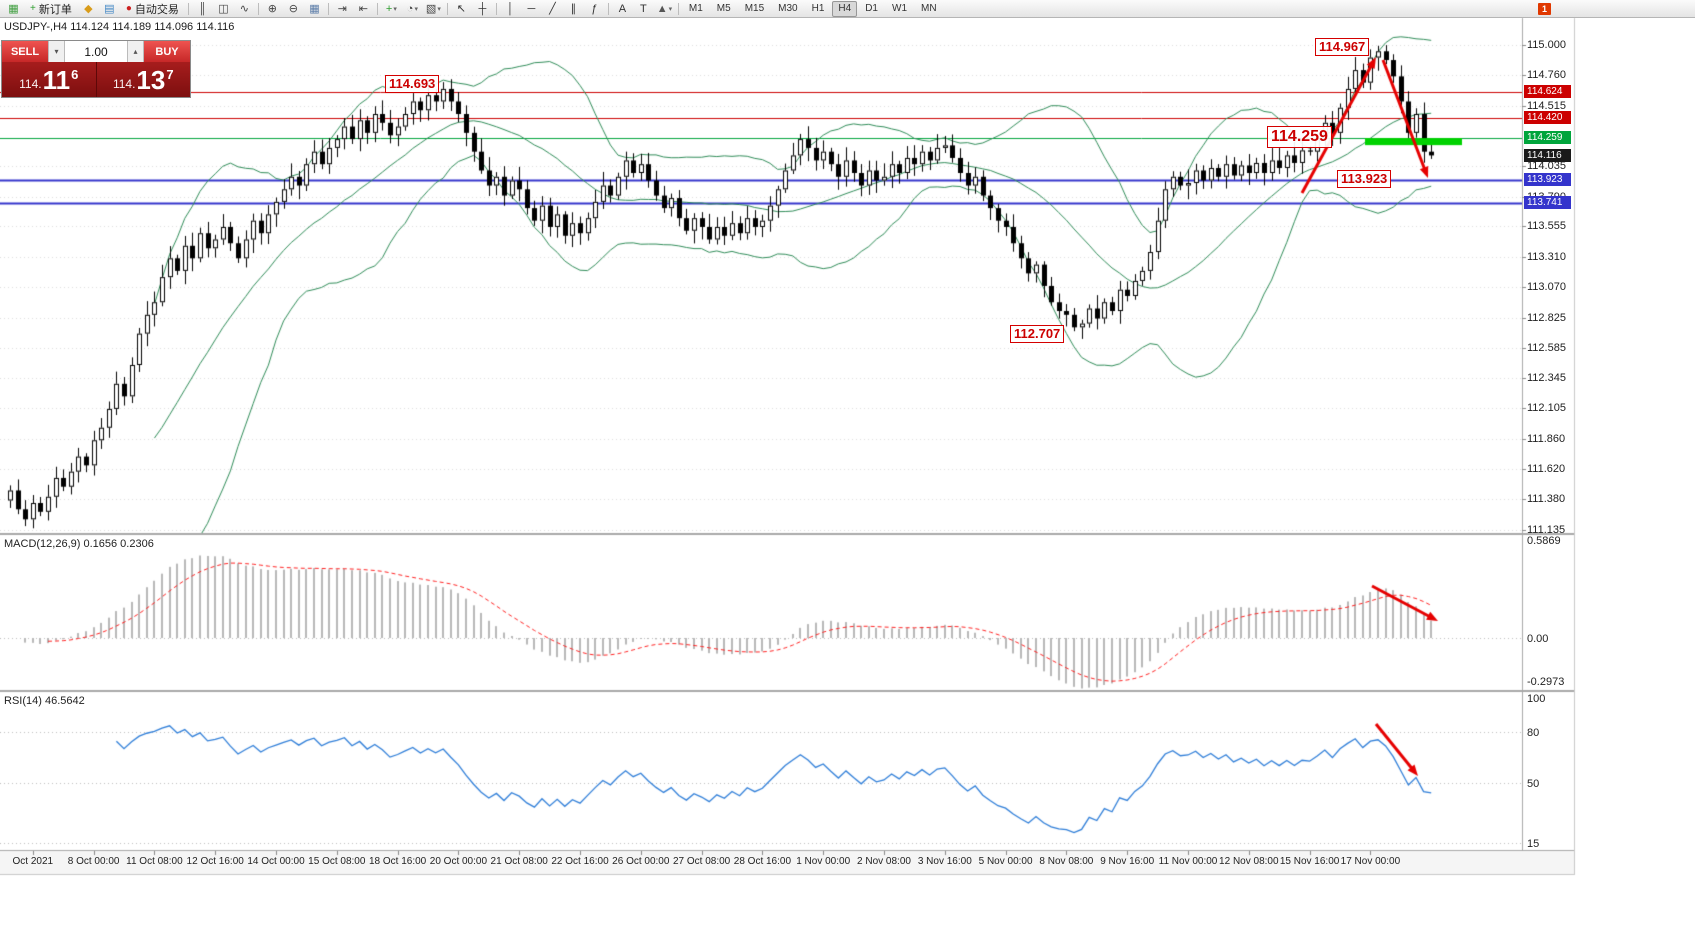 This screenshot has height=945, width=1695. What do you see at coordinates (1127, 861) in the screenshot?
I see `time-axis-label: 9 Nov 16:00` at bounding box center [1127, 861].